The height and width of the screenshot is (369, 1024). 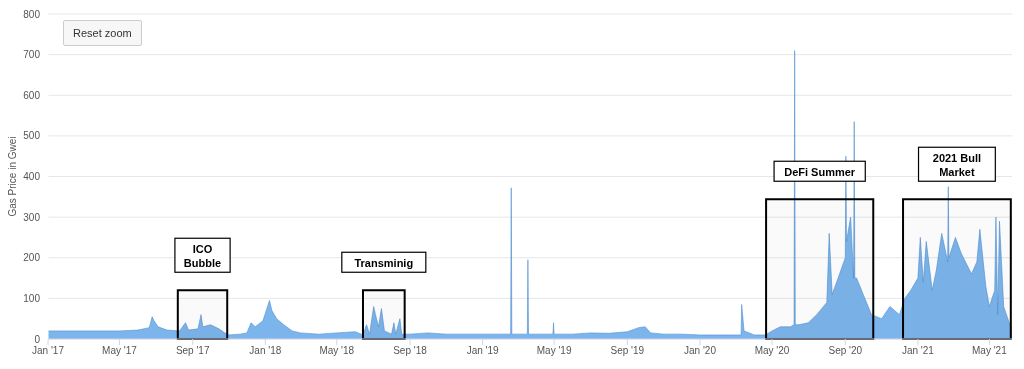 I want to click on y-tick-label: 400, so click(x=32, y=177).